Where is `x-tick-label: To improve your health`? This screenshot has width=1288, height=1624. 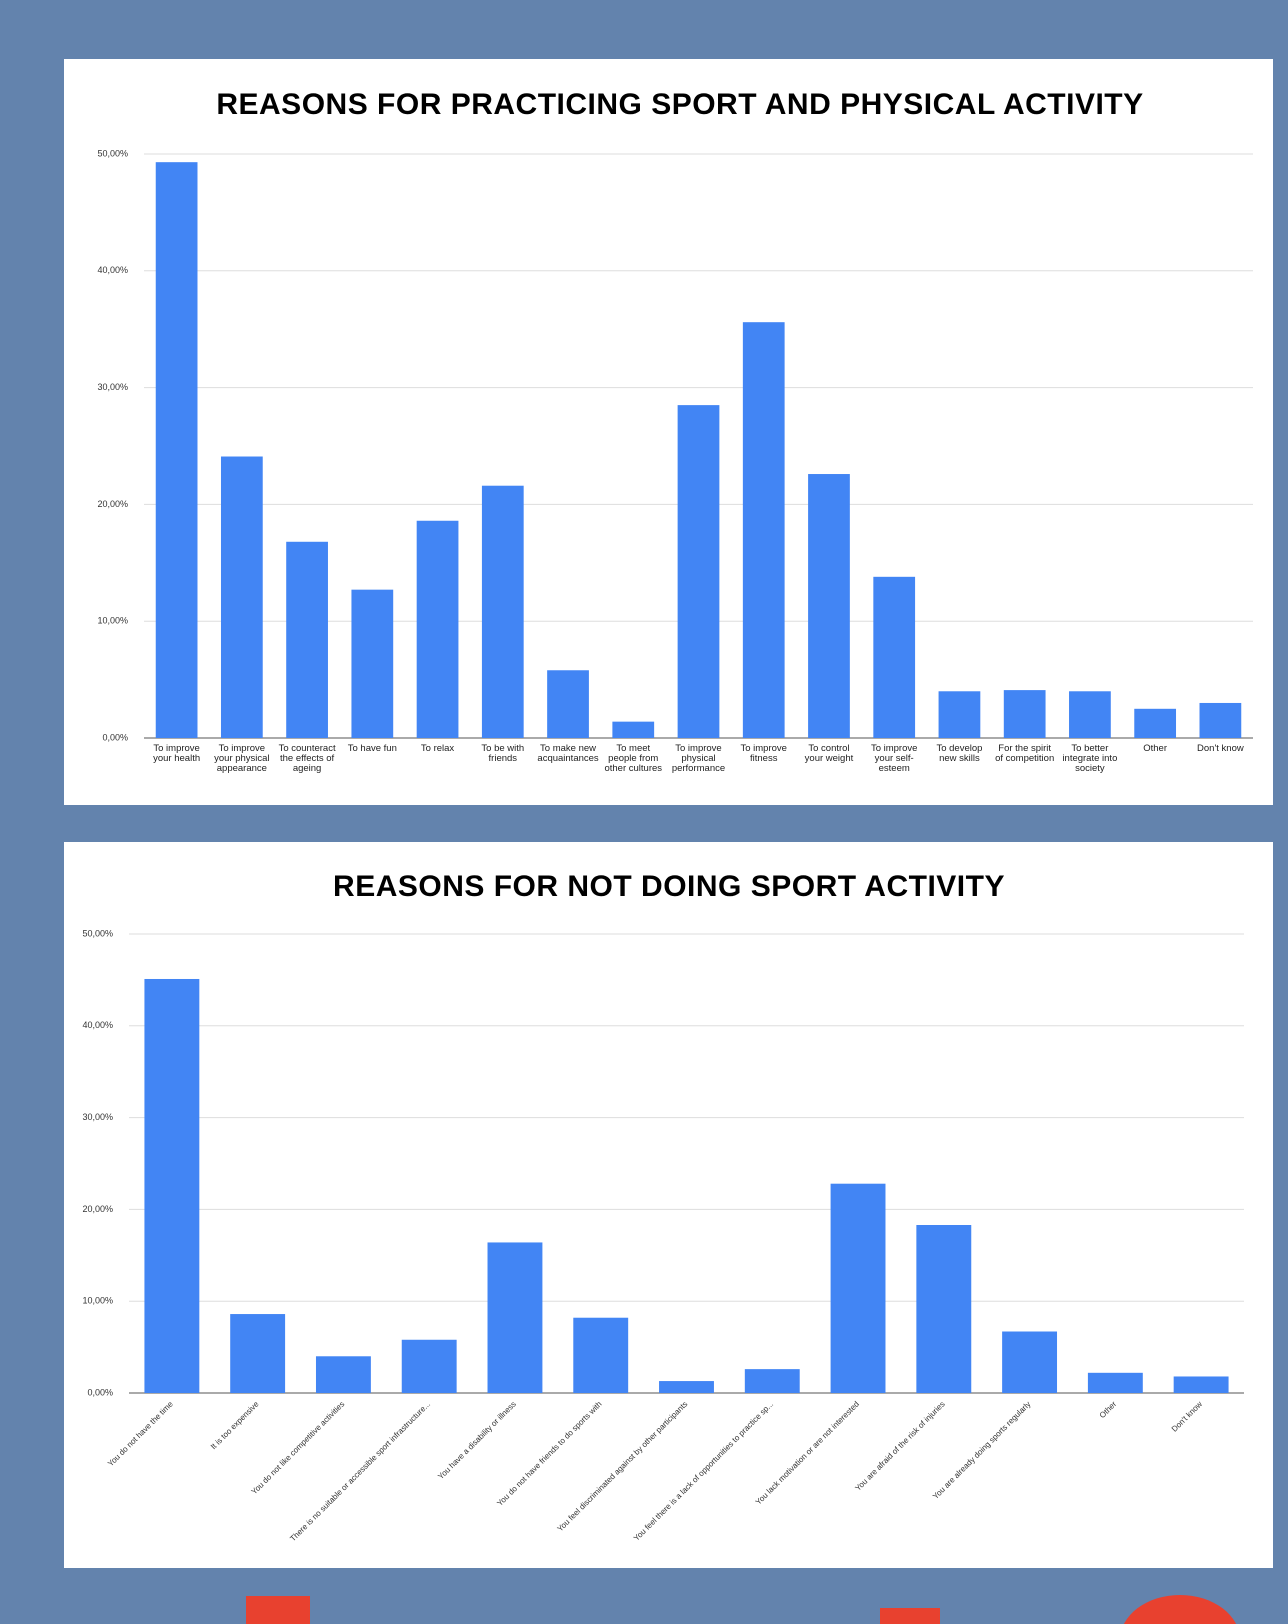 x-tick-label: To improve your health is located at coordinates (177, 753).